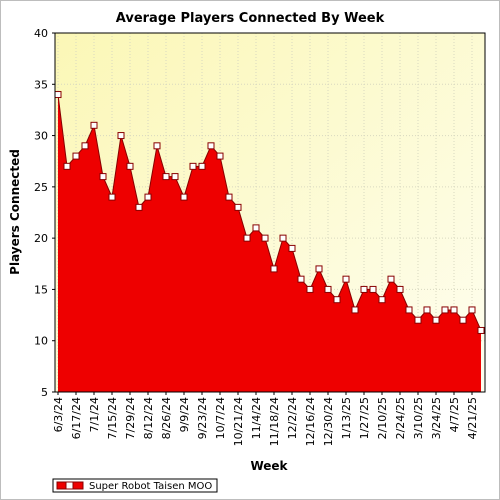  I want to click on x-tick-label: 8/26/24, so click(166, 418).